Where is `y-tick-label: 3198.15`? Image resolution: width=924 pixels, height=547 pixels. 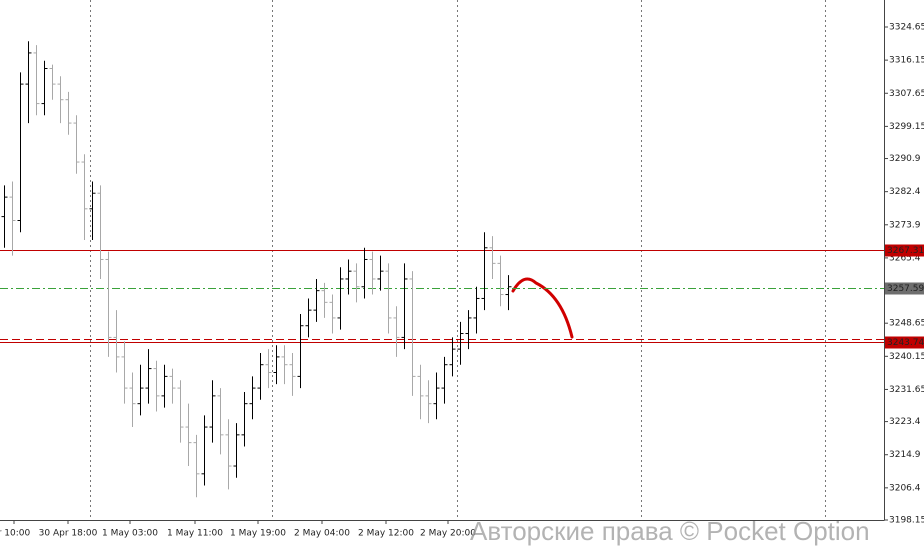
y-tick-label: 3198.15 is located at coordinates (906, 521).